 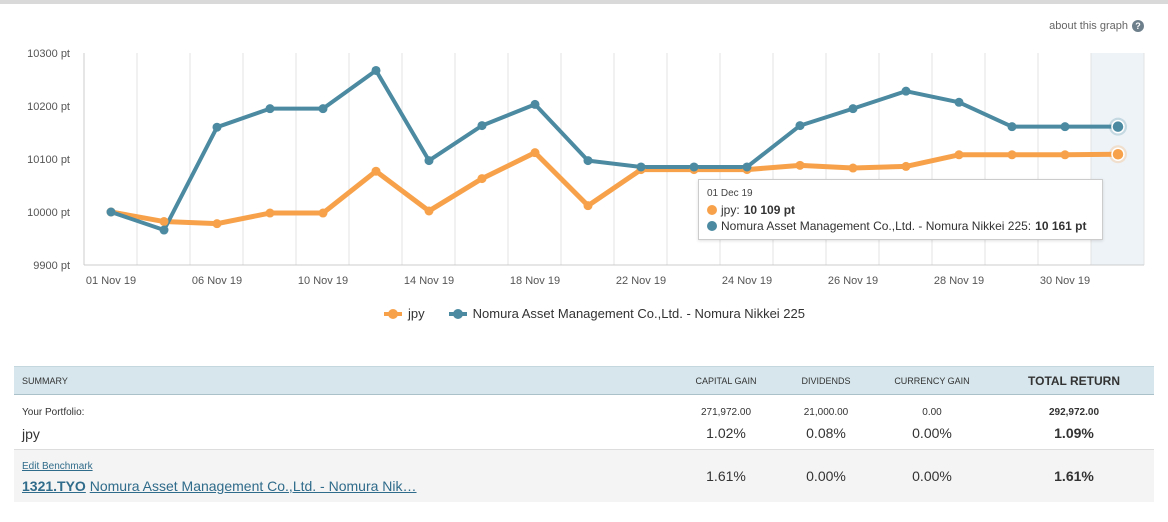 I want to click on benchmark-ticker-link: 1321.TYO, so click(x=54, y=486).